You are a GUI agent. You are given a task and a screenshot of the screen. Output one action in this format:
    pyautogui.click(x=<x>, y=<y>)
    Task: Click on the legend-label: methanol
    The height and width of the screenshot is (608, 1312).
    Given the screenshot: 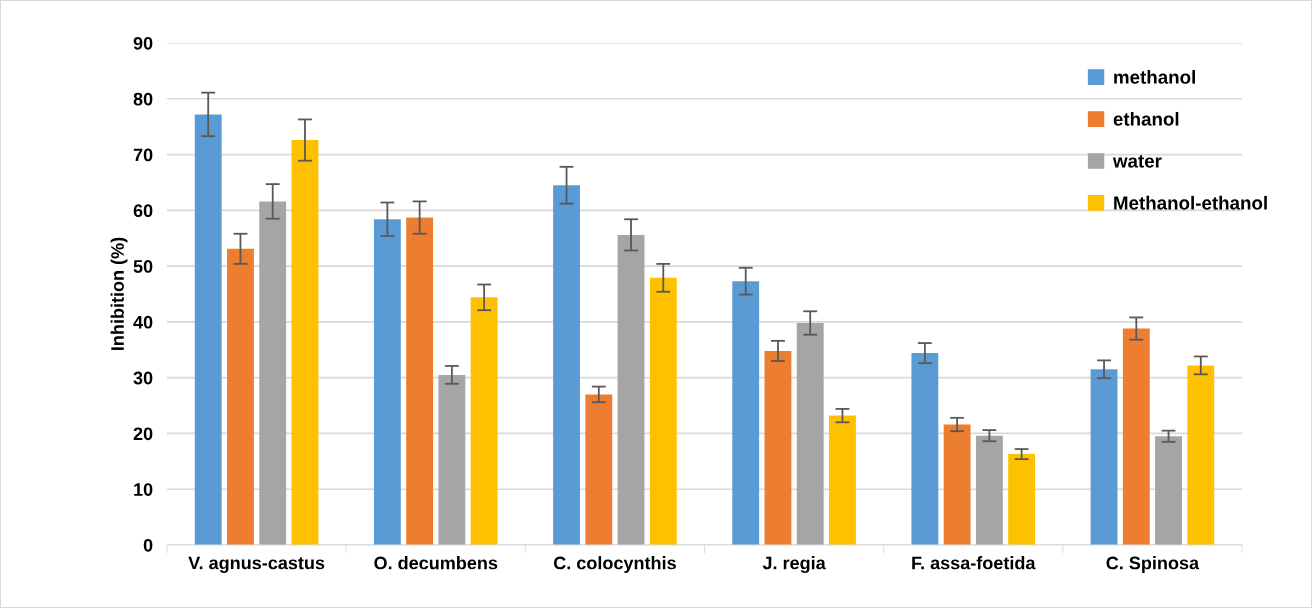 What is the action you would take?
    pyautogui.click(x=1154, y=77)
    